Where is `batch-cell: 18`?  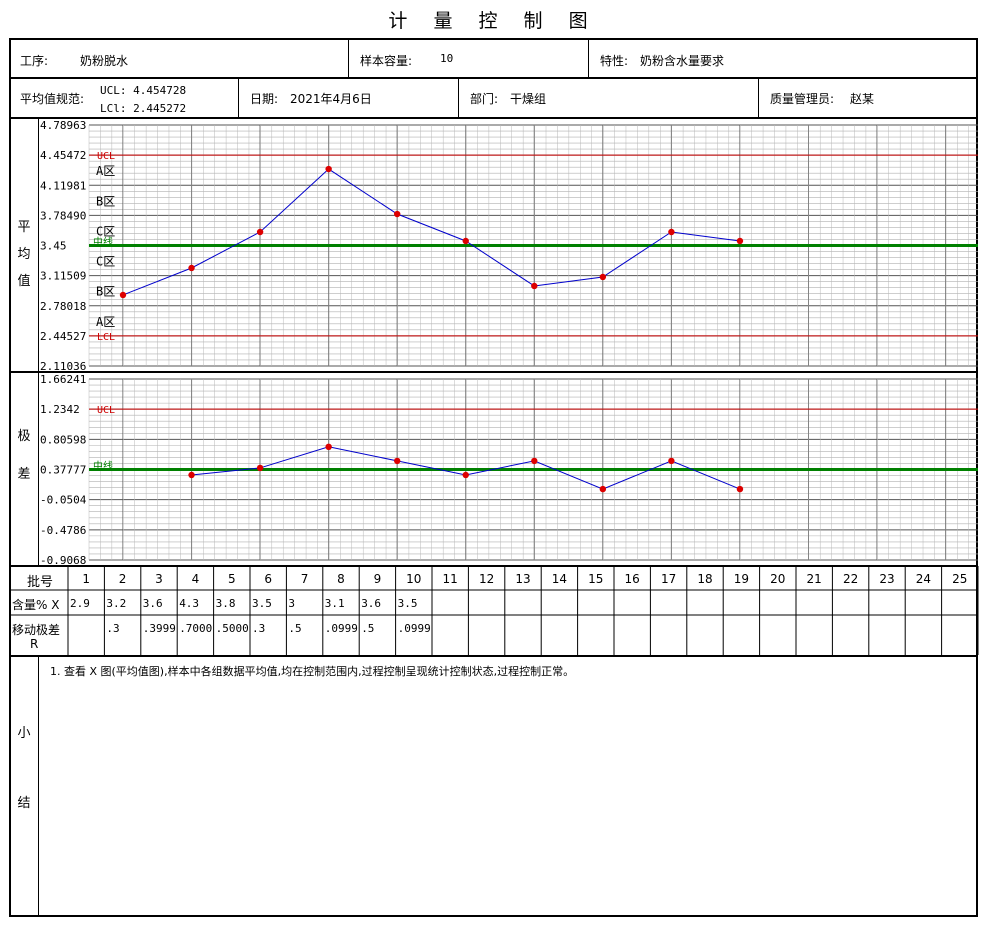 batch-cell: 18 is located at coordinates (705, 579).